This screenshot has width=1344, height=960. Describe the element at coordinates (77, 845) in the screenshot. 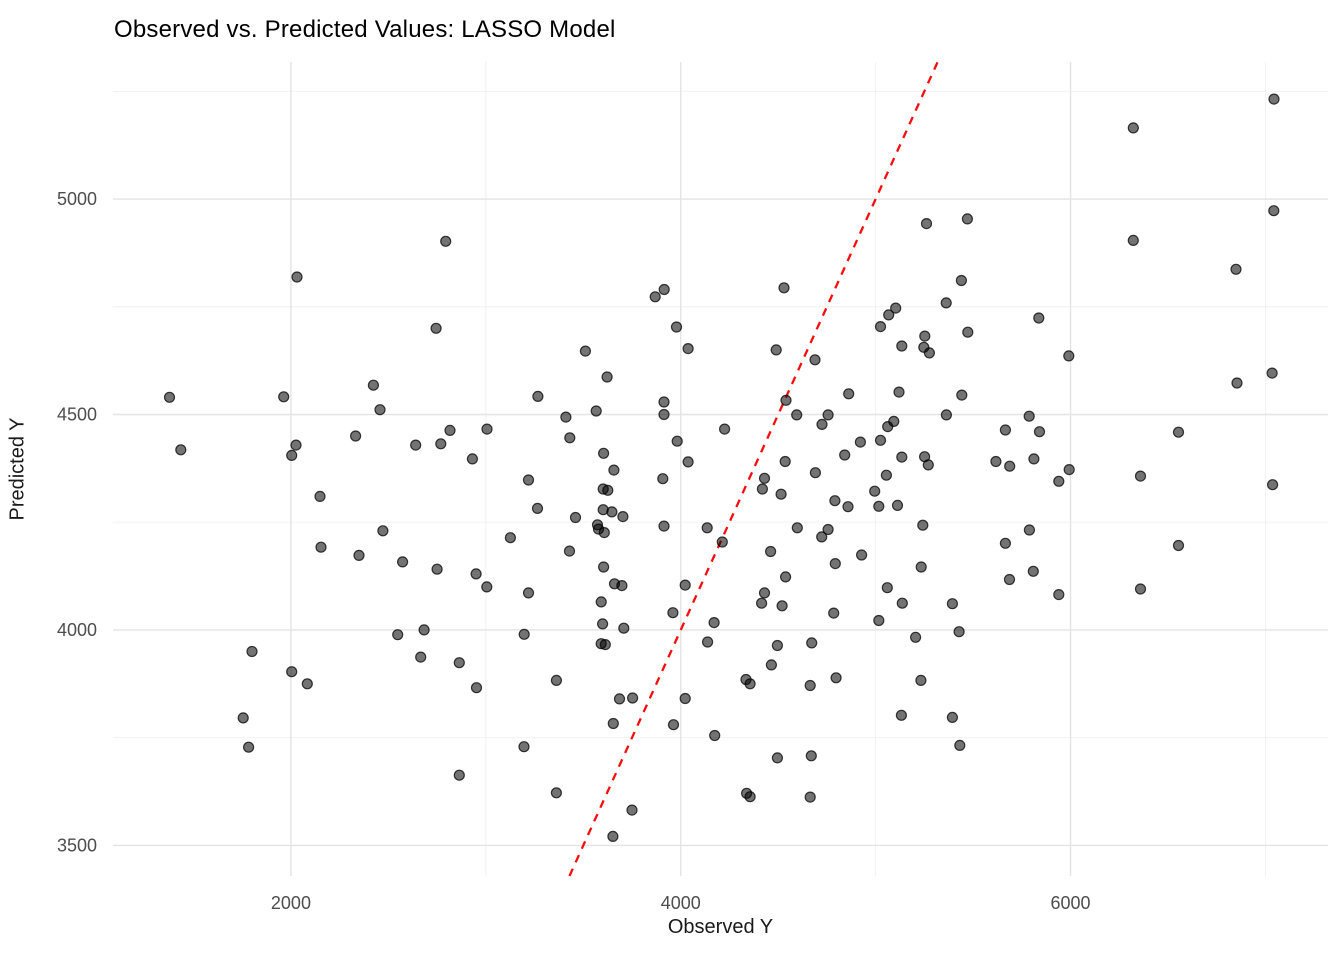

I see `y-tick-label: 3500` at that location.